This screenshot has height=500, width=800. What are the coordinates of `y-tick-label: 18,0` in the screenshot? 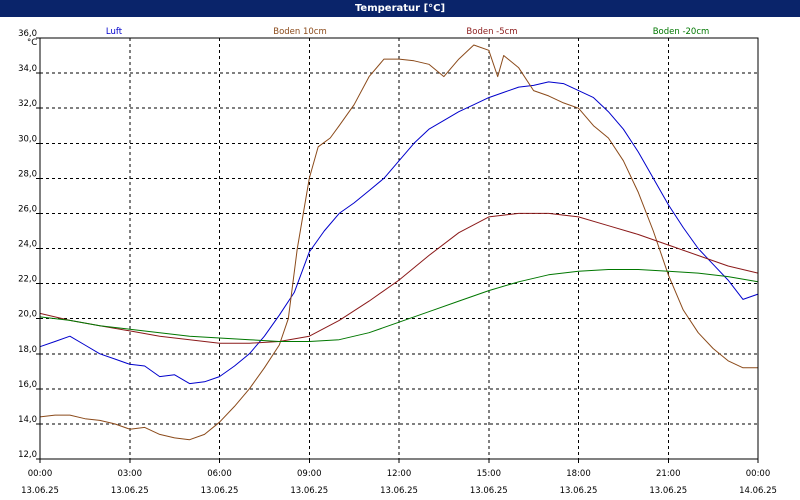 It's located at (27, 350).